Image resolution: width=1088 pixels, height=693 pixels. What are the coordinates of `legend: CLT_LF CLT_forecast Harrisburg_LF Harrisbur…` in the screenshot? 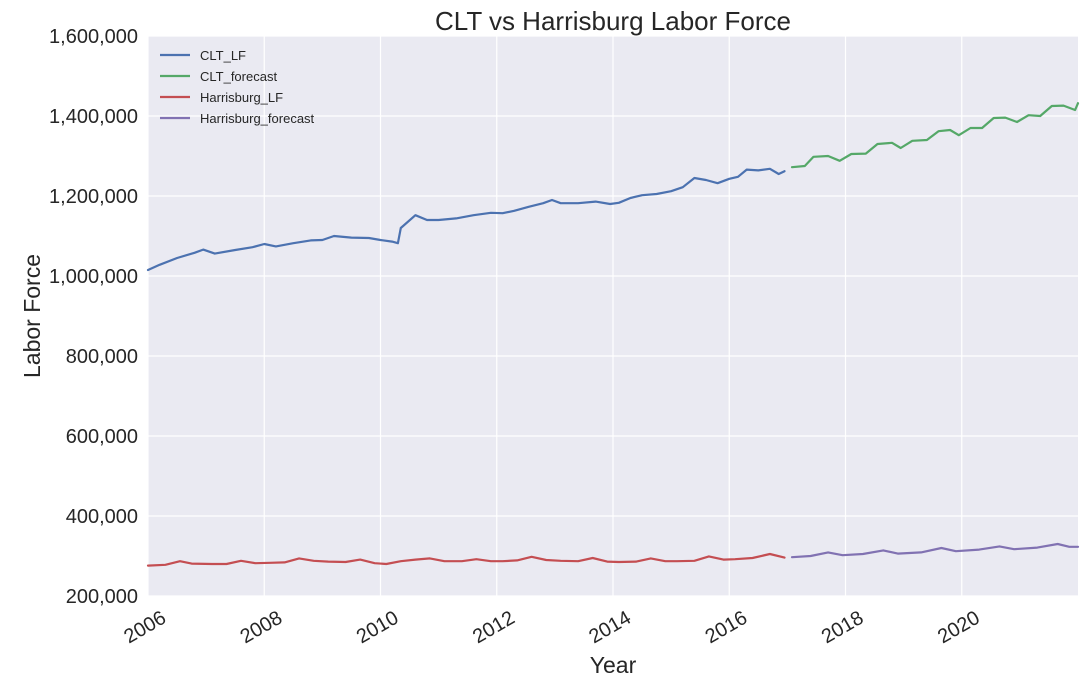 It's located at (237, 87).